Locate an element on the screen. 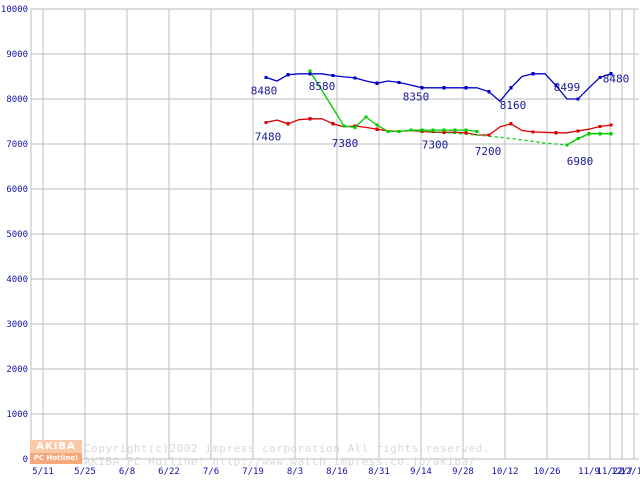 The image size is (640, 480). akiba-pc-hotline-logo: AKIBA PC Hotline! is located at coordinates (56, 453).